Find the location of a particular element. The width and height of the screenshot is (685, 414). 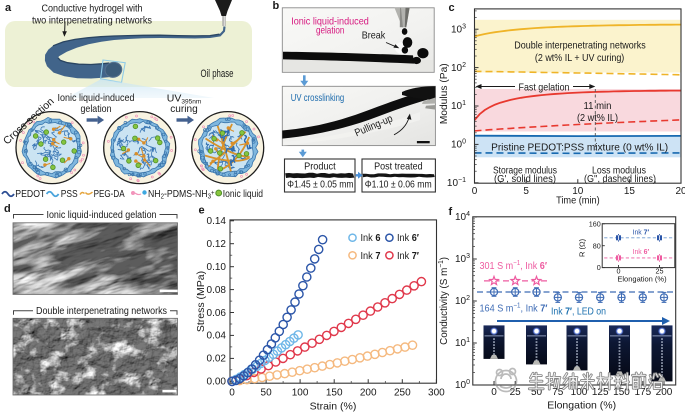

svg-text: curing is located at coordinates (184, 109).